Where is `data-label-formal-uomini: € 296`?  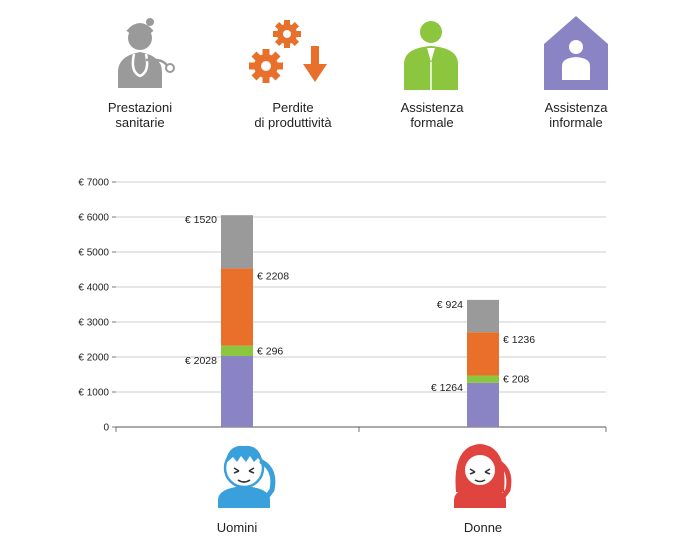 data-label-formal-uomini: € 296 is located at coordinates (270, 351).